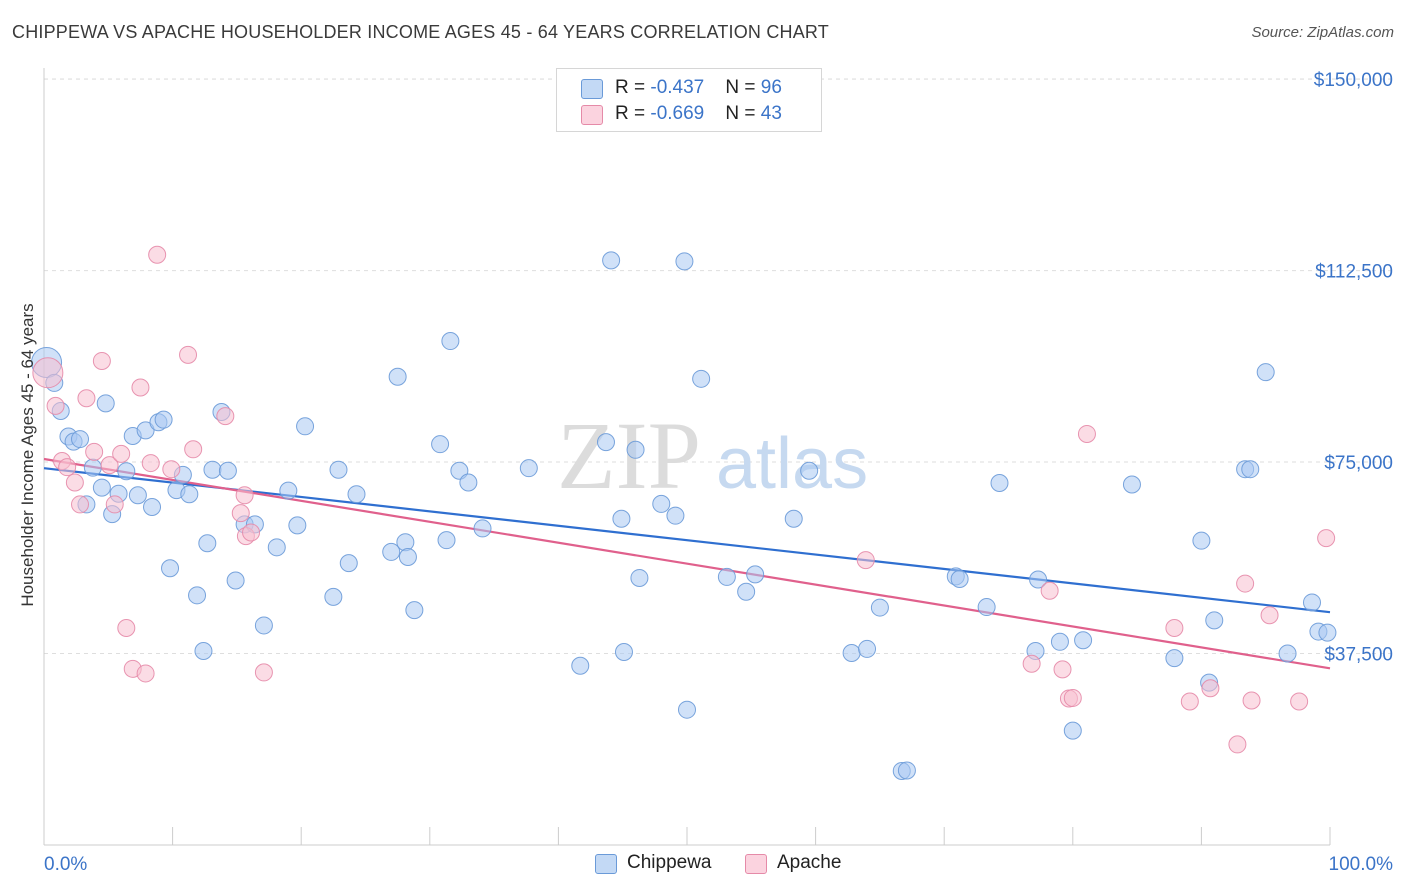  What do you see at coordinates (1358, 463) in the screenshot?
I see `y-tick-label: $75,000` at bounding box center [1358, 463].